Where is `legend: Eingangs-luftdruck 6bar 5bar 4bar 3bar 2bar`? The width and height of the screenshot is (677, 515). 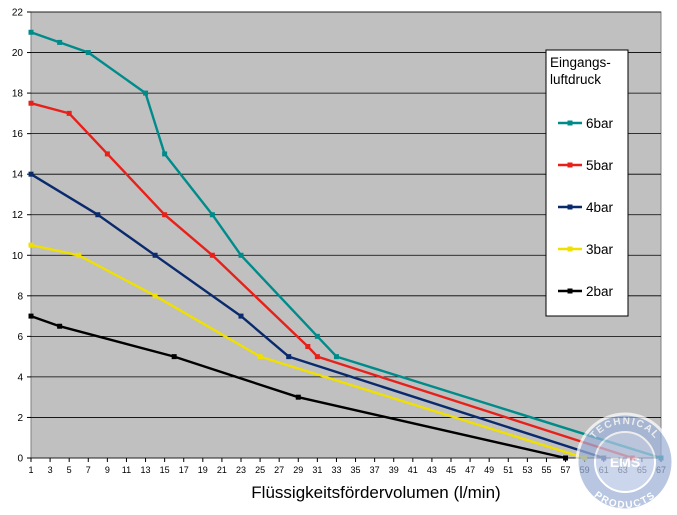
legend: Eingangs-luftdruck 6bar 5bar 4bar 3bar 2bar is located at coordinates (587, 183).